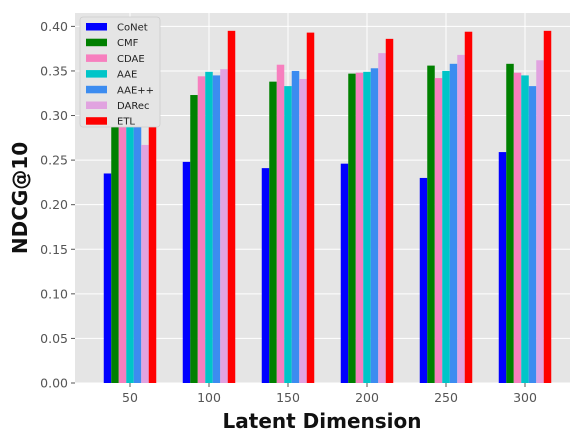 This screenshot has height=442, width=585. I want to click on y-tick-label: 0.05, so click(54, 338).